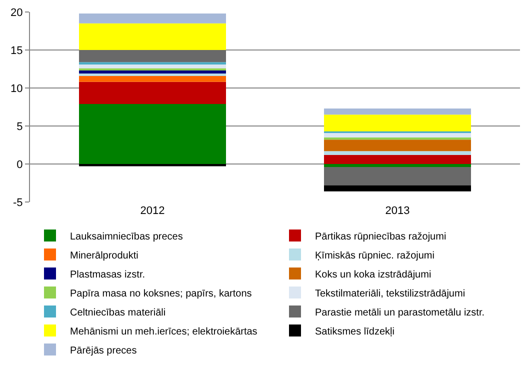  I want to click on legend-label: Satiksmes līdzekļi, so click(354, 332).